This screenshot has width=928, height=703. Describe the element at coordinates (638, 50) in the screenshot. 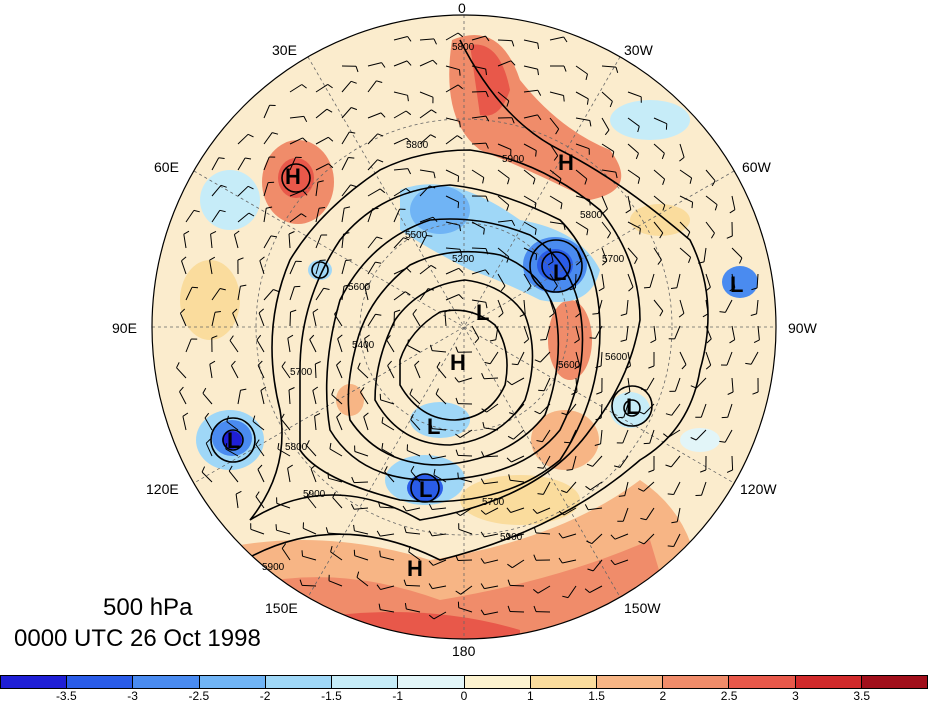

I see `lon-label-30w: 30W` at that location.